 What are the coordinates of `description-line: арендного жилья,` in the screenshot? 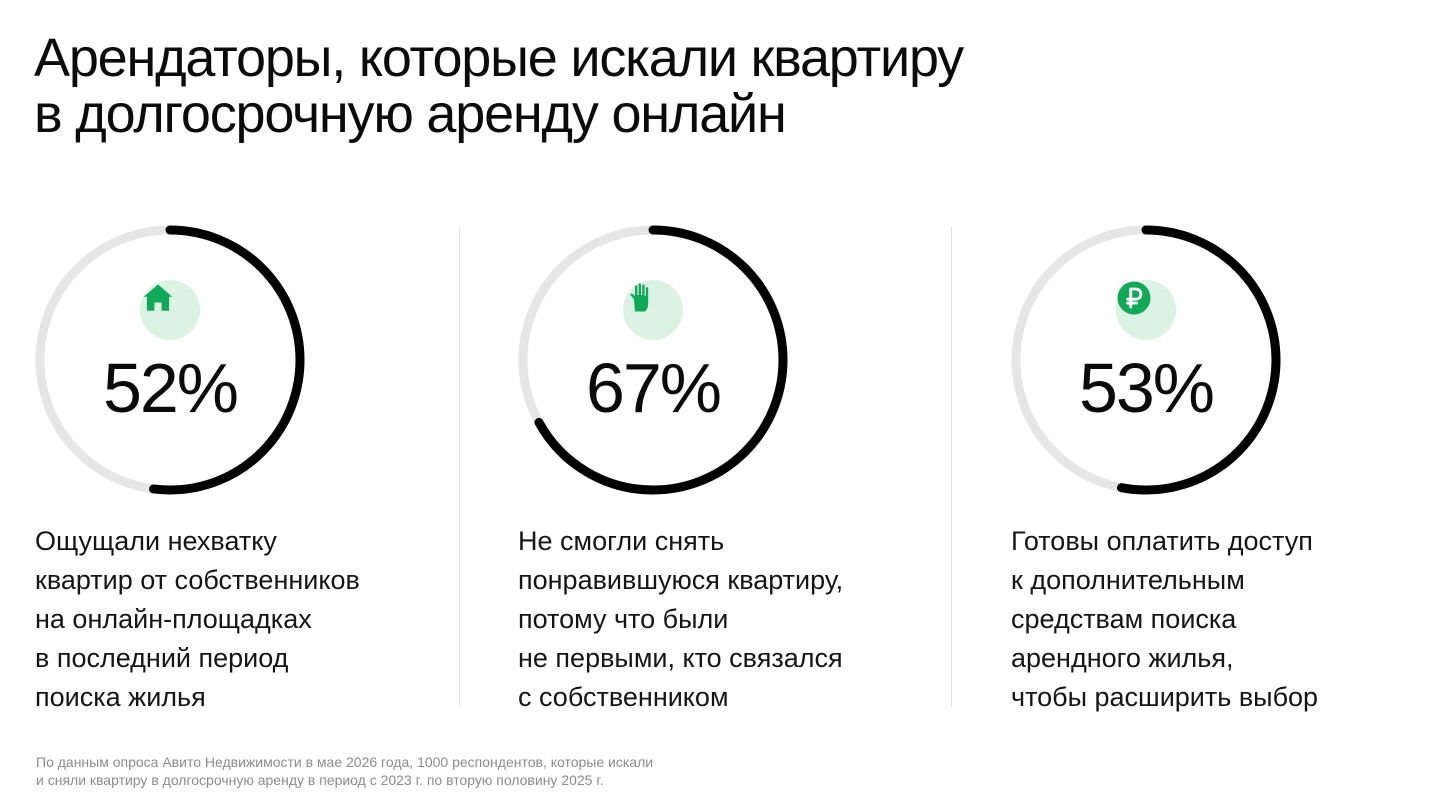 It's located at (1122, 658).